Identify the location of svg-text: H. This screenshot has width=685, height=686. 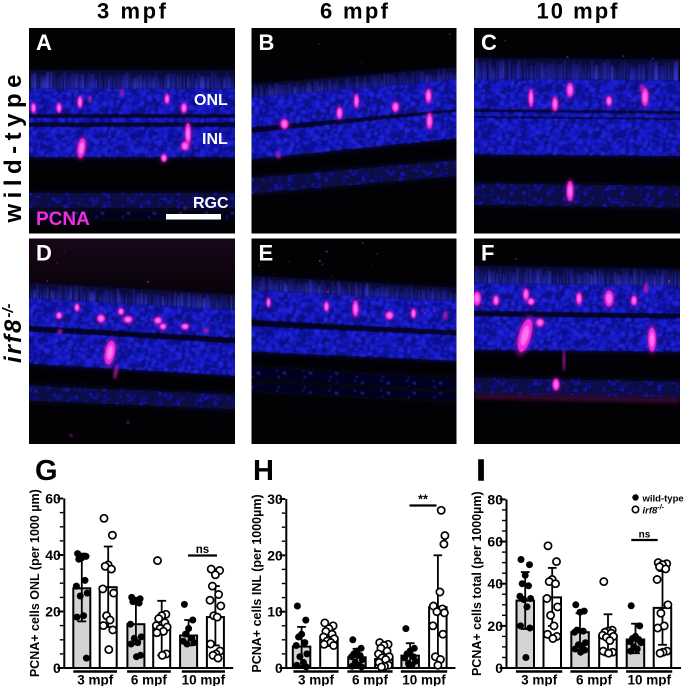
(263, 471).